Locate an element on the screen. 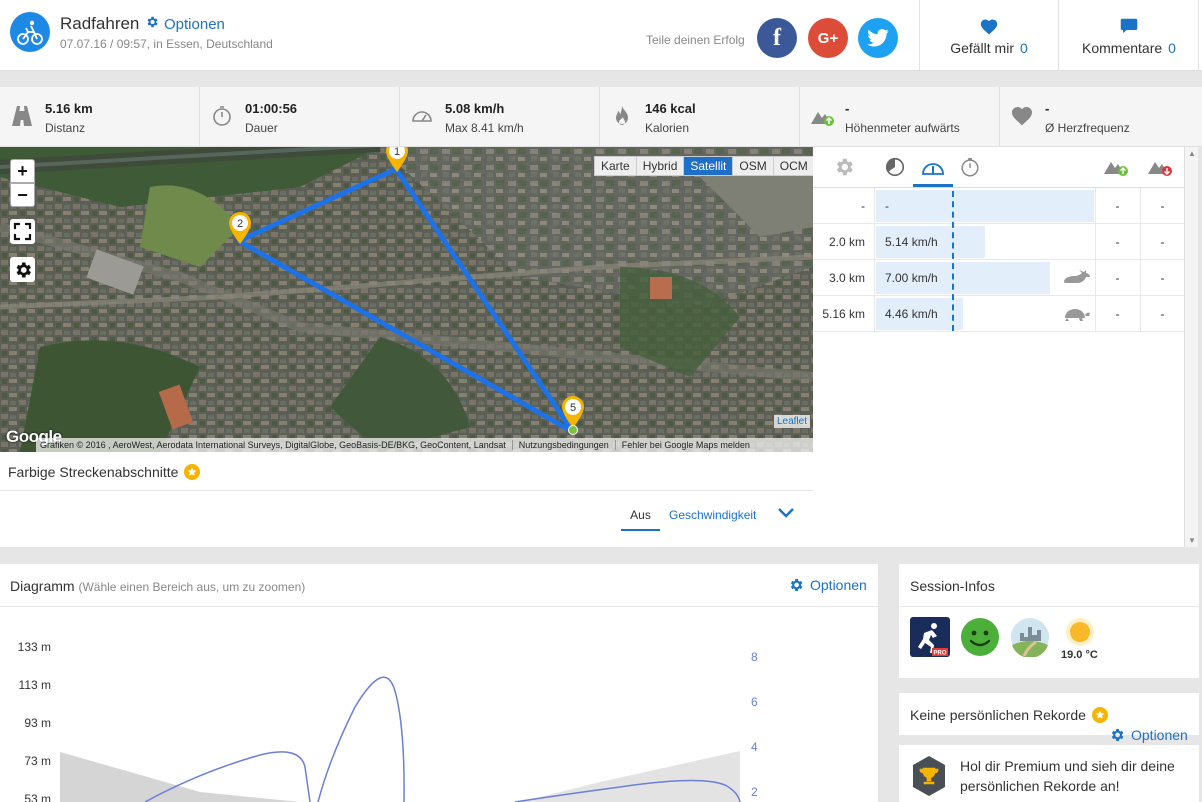 This screenshot has width=1202, height=802. zoom-out-button: − is located at coordinates (22, 195).